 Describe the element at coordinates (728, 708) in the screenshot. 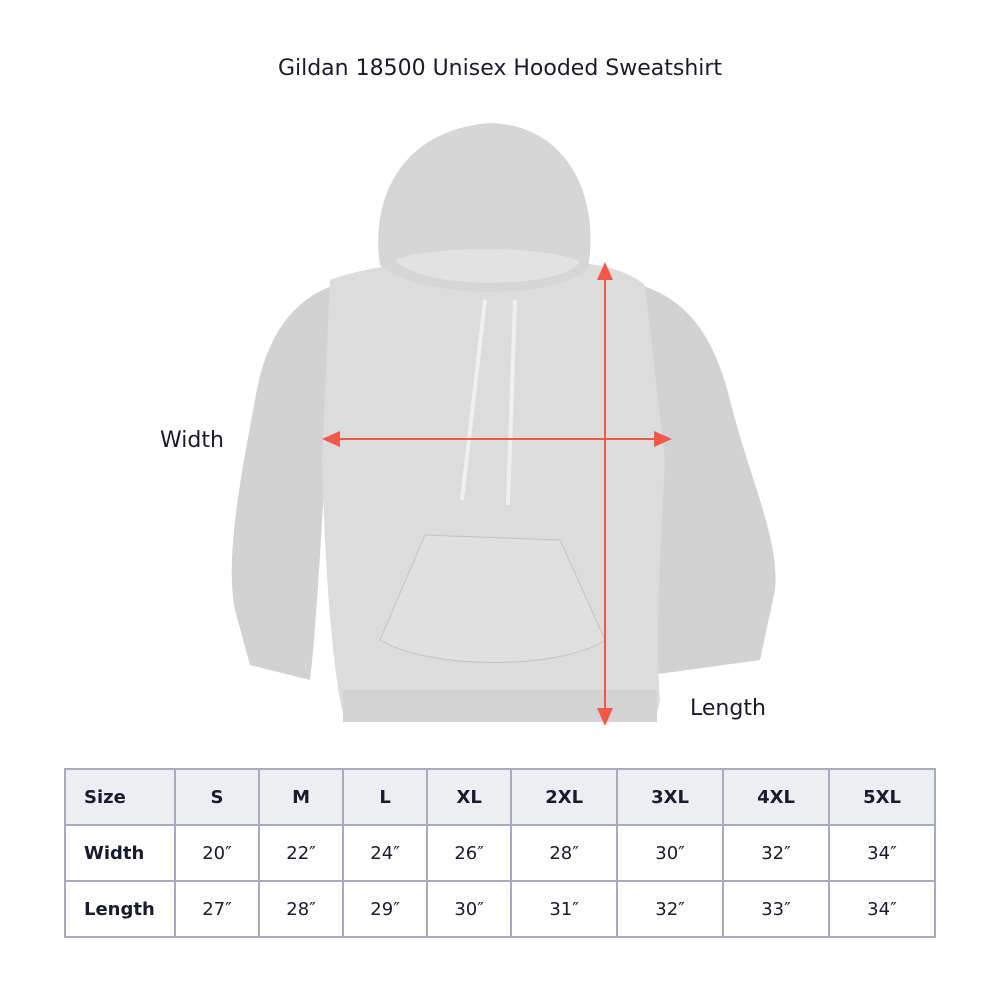

I see `length-label: Length` at that location.